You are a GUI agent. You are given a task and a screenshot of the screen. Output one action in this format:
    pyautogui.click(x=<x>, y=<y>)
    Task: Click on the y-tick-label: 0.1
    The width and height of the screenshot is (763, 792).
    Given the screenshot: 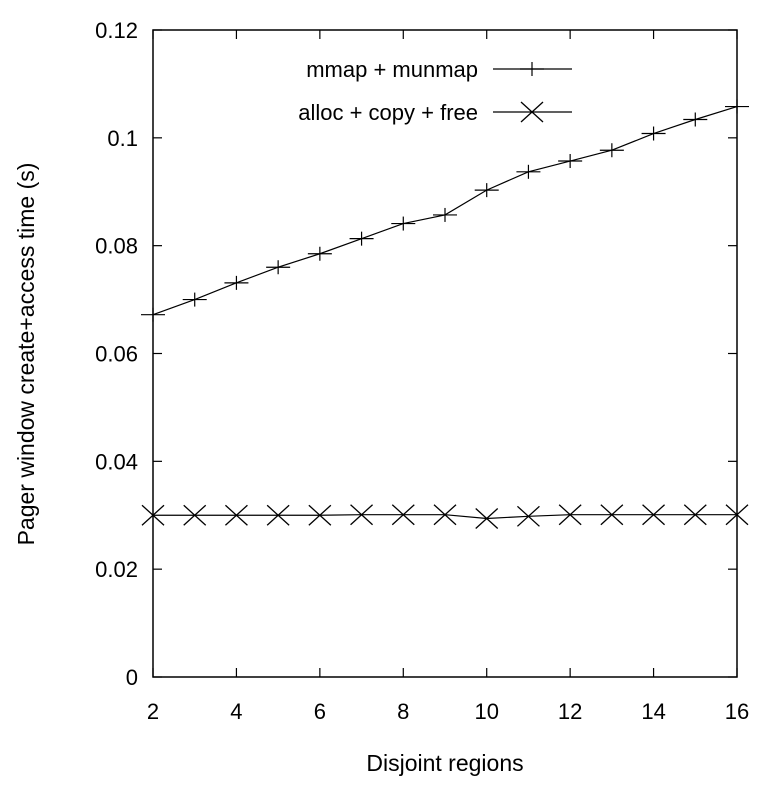 What is the action you would take?
    pyautogui.click(x=122, y=138)
    